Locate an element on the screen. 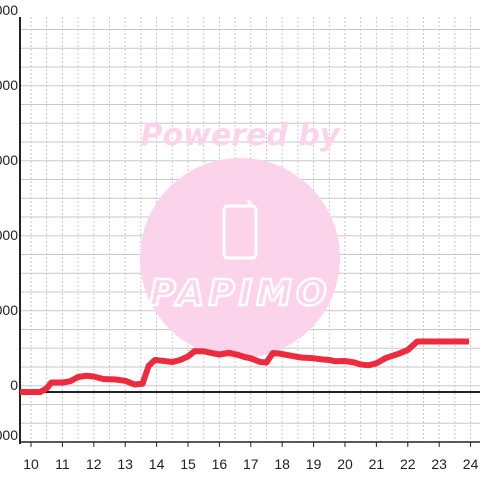 This screenshot has height=485, width=480. x-tick-label: 17 is located at coordinates (251, 464).